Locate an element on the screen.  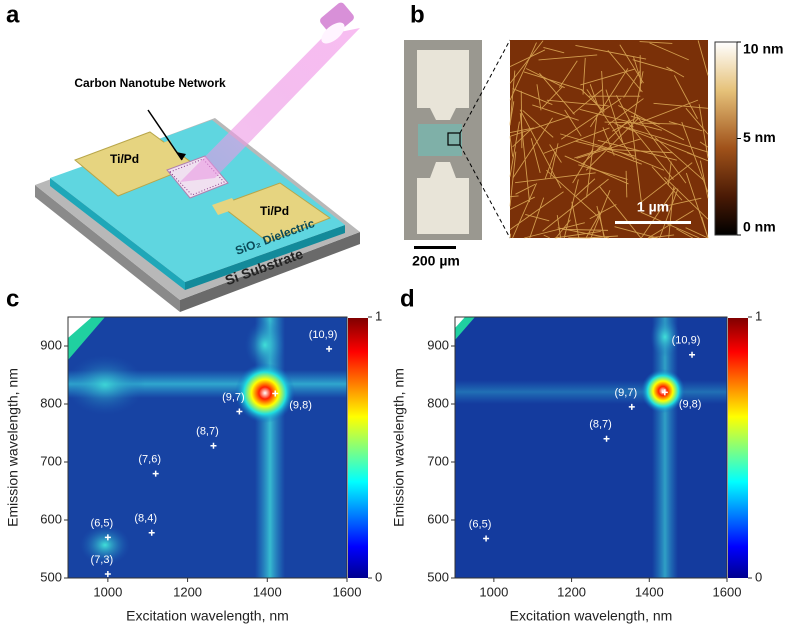
panel-label: a is located at coordinates (13, 14).